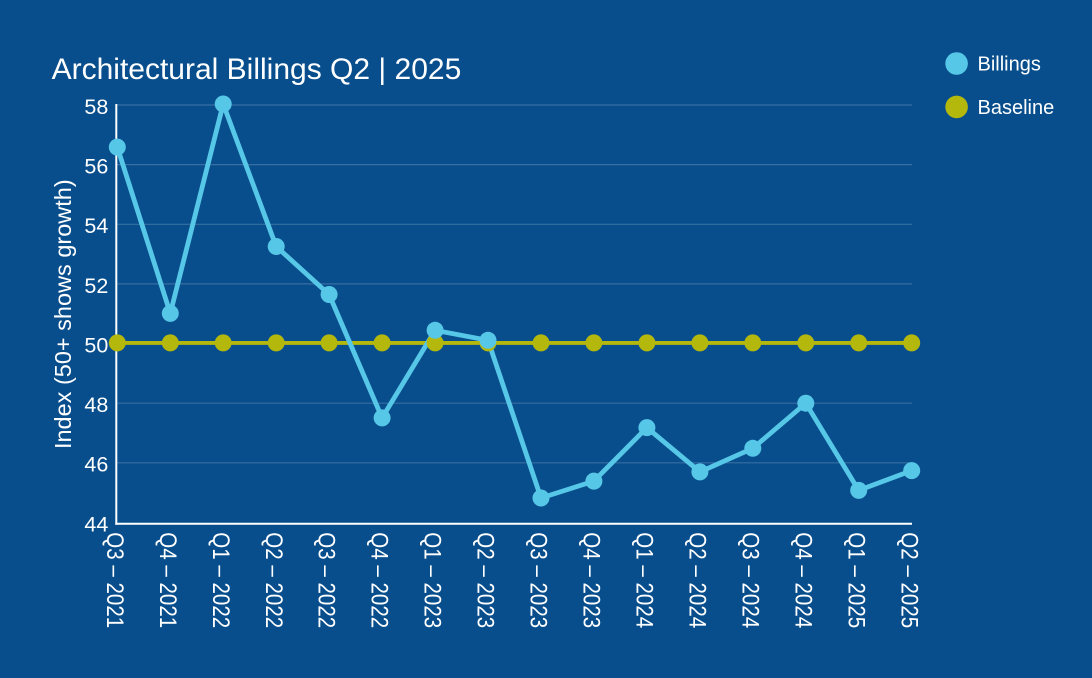  What do you see at coordinates (96, 405) in the screenshot?
I see `svg-text: 48` at bounding box center [96, 405].